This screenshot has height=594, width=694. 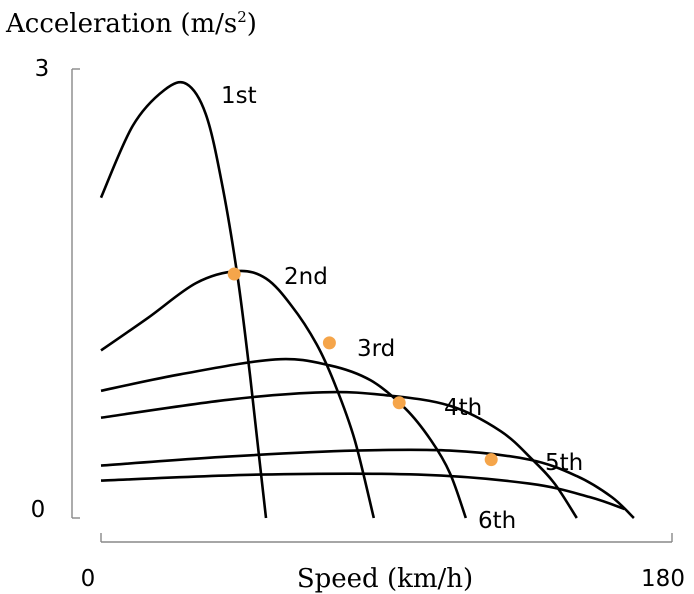 I want to click on x-axis-title: Speed (km/h), so click(x=385, y=579).